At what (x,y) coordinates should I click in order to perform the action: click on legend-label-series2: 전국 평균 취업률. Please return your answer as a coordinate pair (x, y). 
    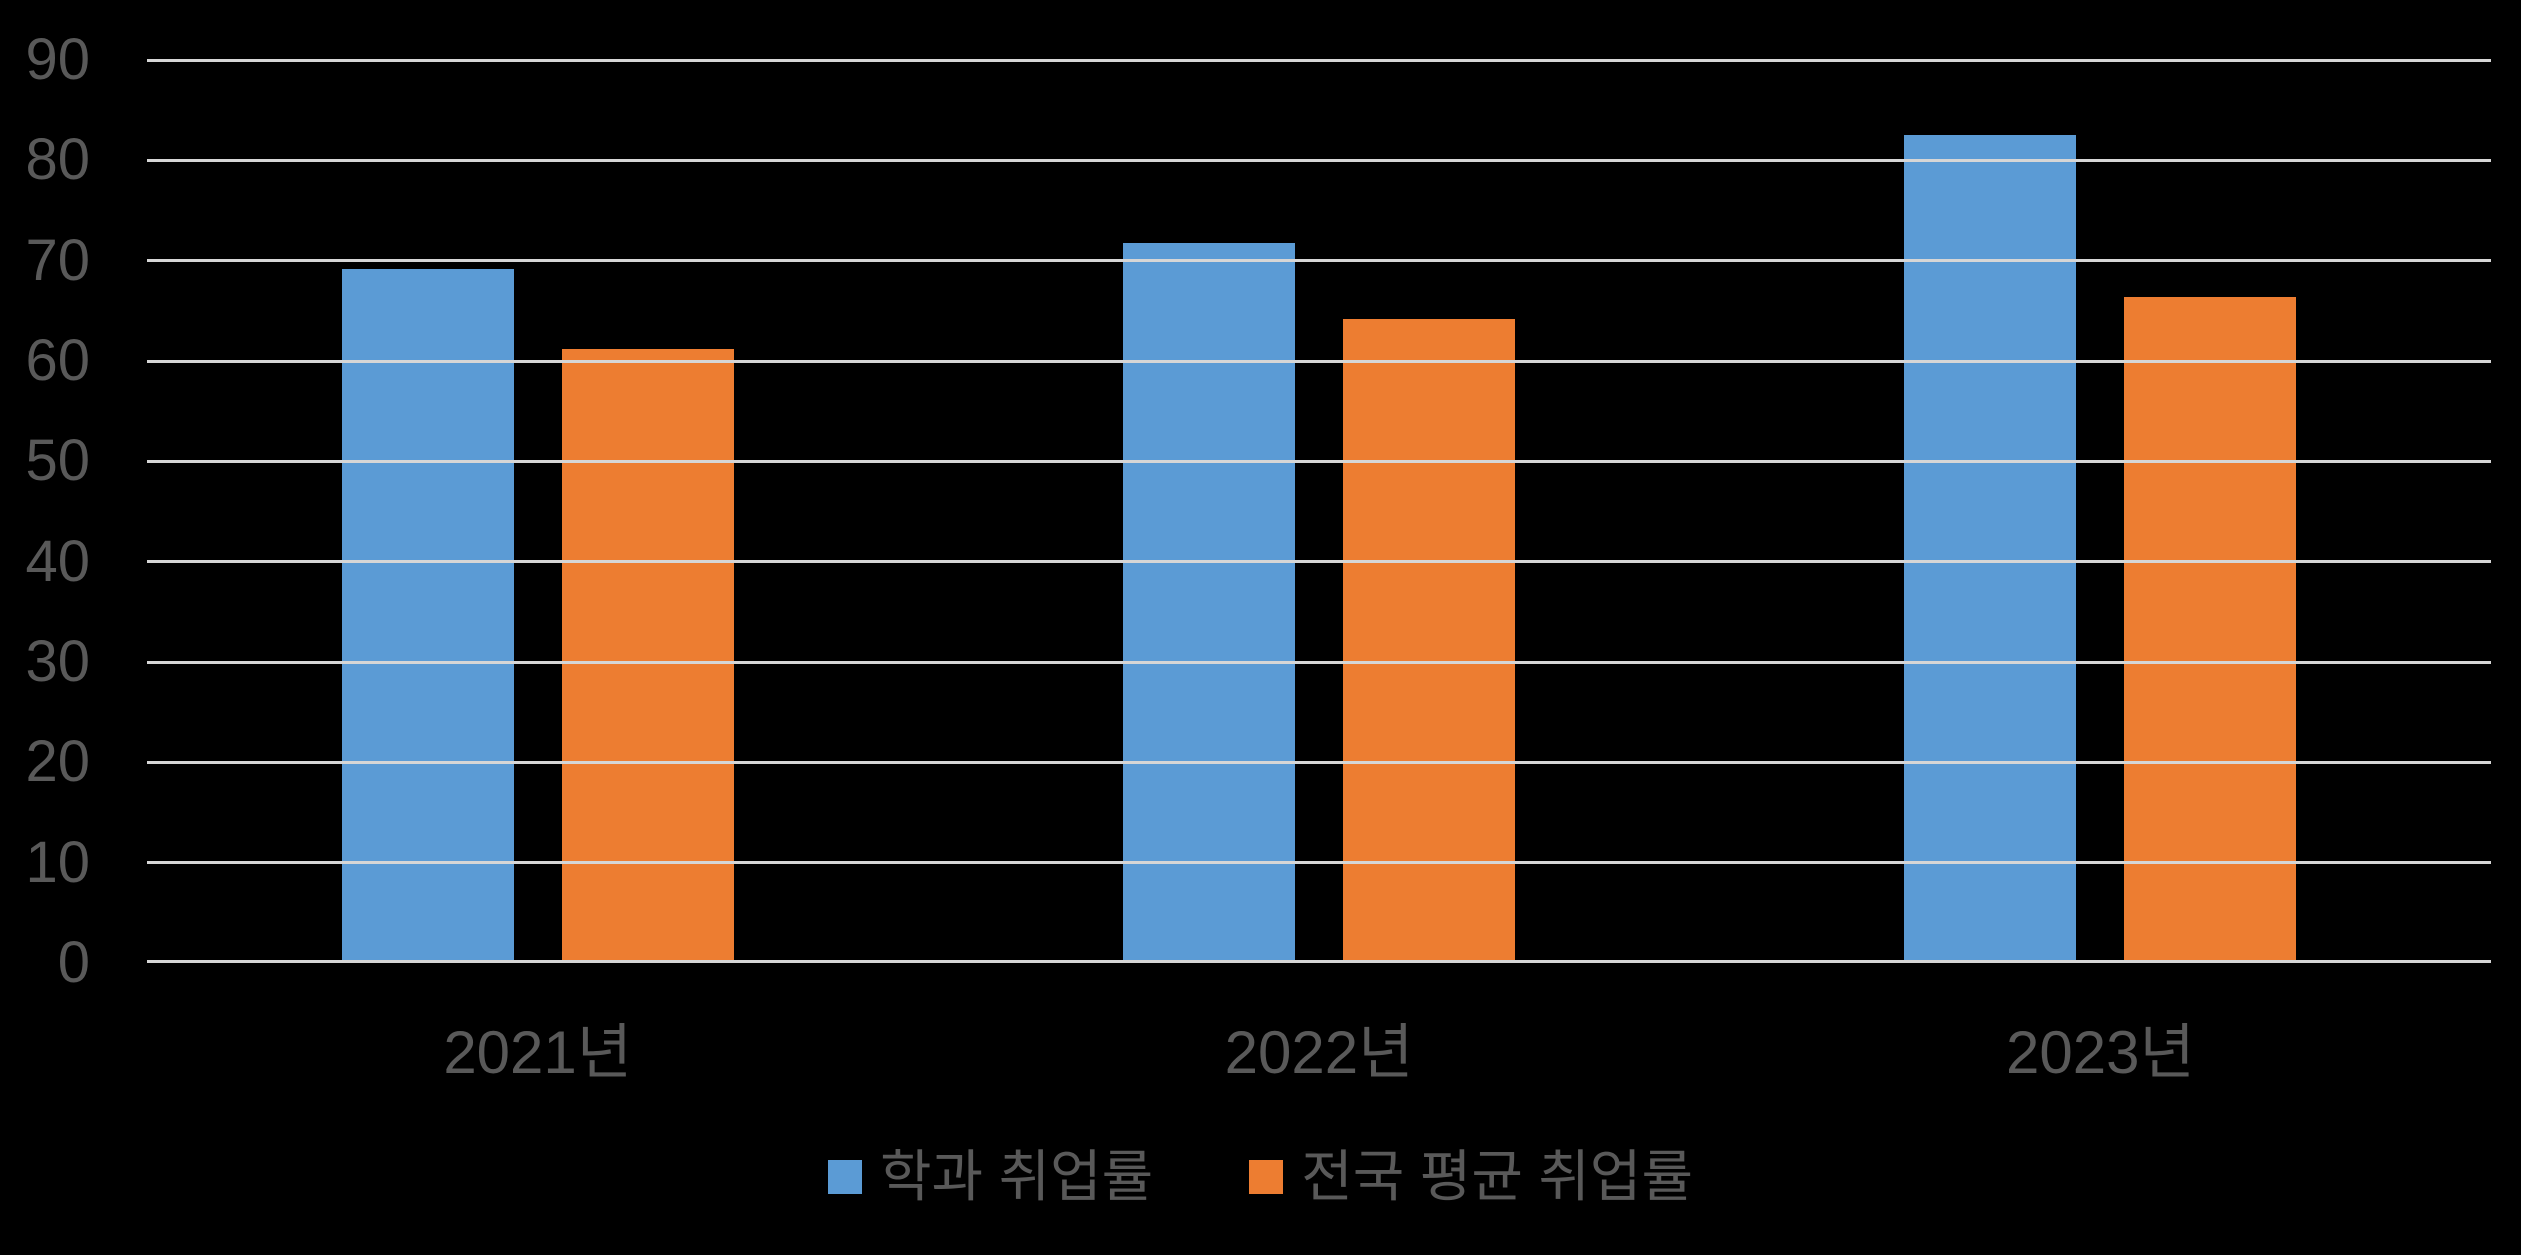
    Looking at the image, I should click on (1497, 1177).